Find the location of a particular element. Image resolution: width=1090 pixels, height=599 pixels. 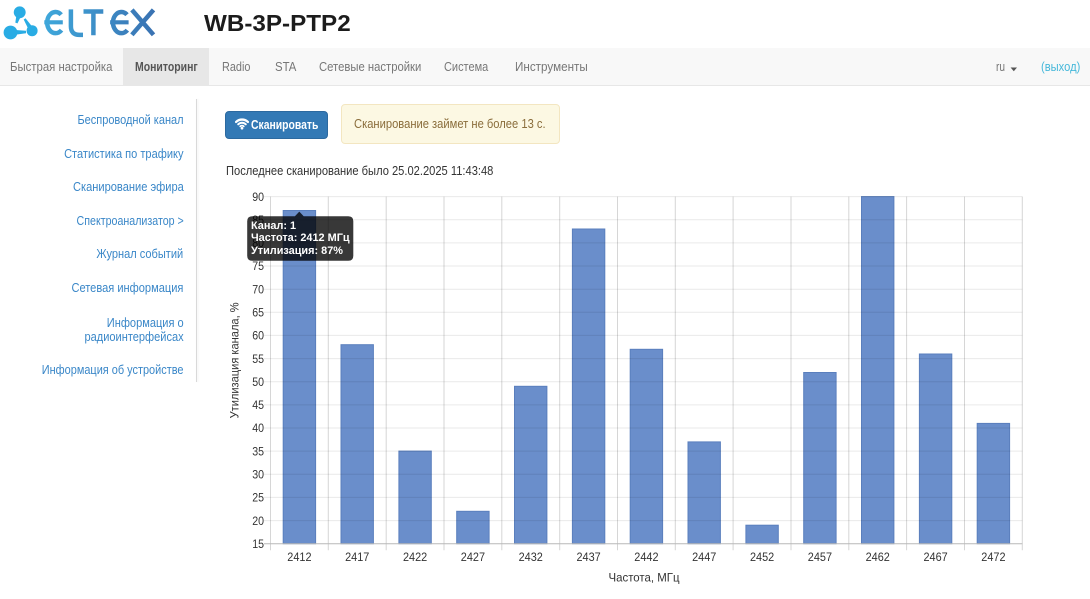

svg-text: 40 is located at coordinates (258, 428).